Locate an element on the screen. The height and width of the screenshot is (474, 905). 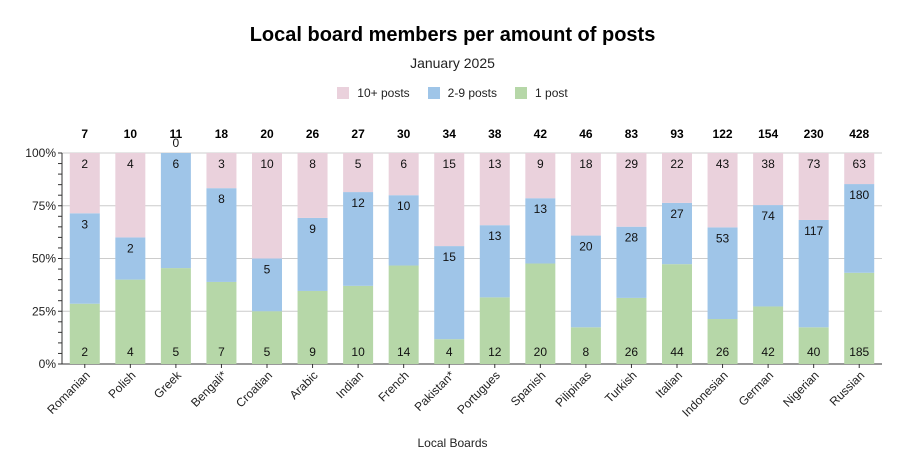
bar-value-label: 27 is located at coordinates (677, 214).